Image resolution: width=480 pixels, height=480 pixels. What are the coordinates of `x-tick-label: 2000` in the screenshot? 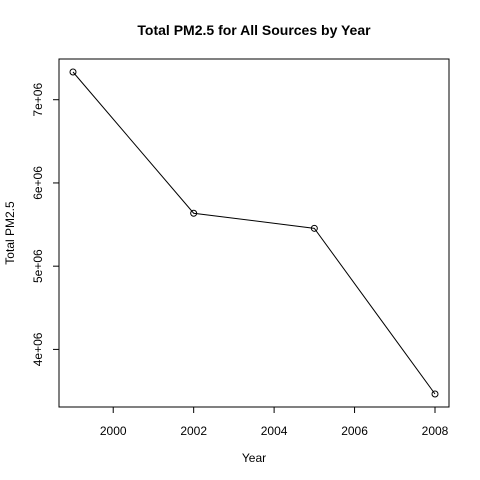 It's located at (113, 431).